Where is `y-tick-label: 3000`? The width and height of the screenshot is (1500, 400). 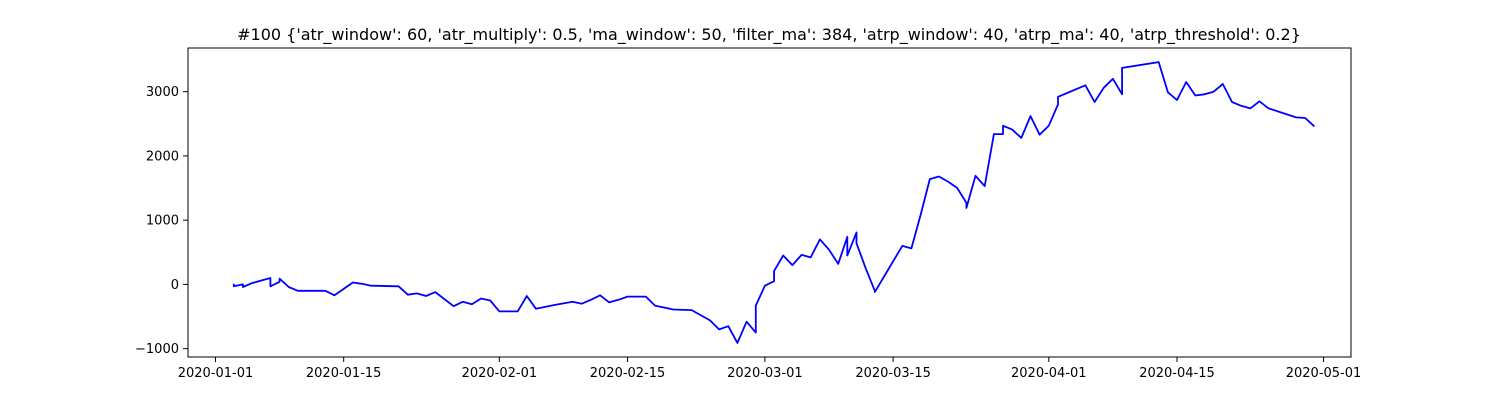
y-tick-label: 3000 is located at coordinates (162, 92).